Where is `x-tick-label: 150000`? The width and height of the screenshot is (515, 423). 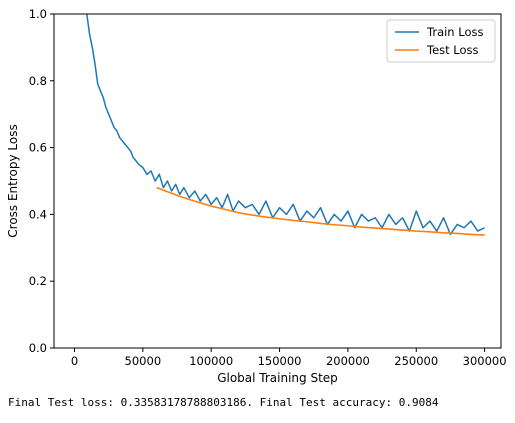 x-tick-label: 150000 is located at coordinates (280, 361).